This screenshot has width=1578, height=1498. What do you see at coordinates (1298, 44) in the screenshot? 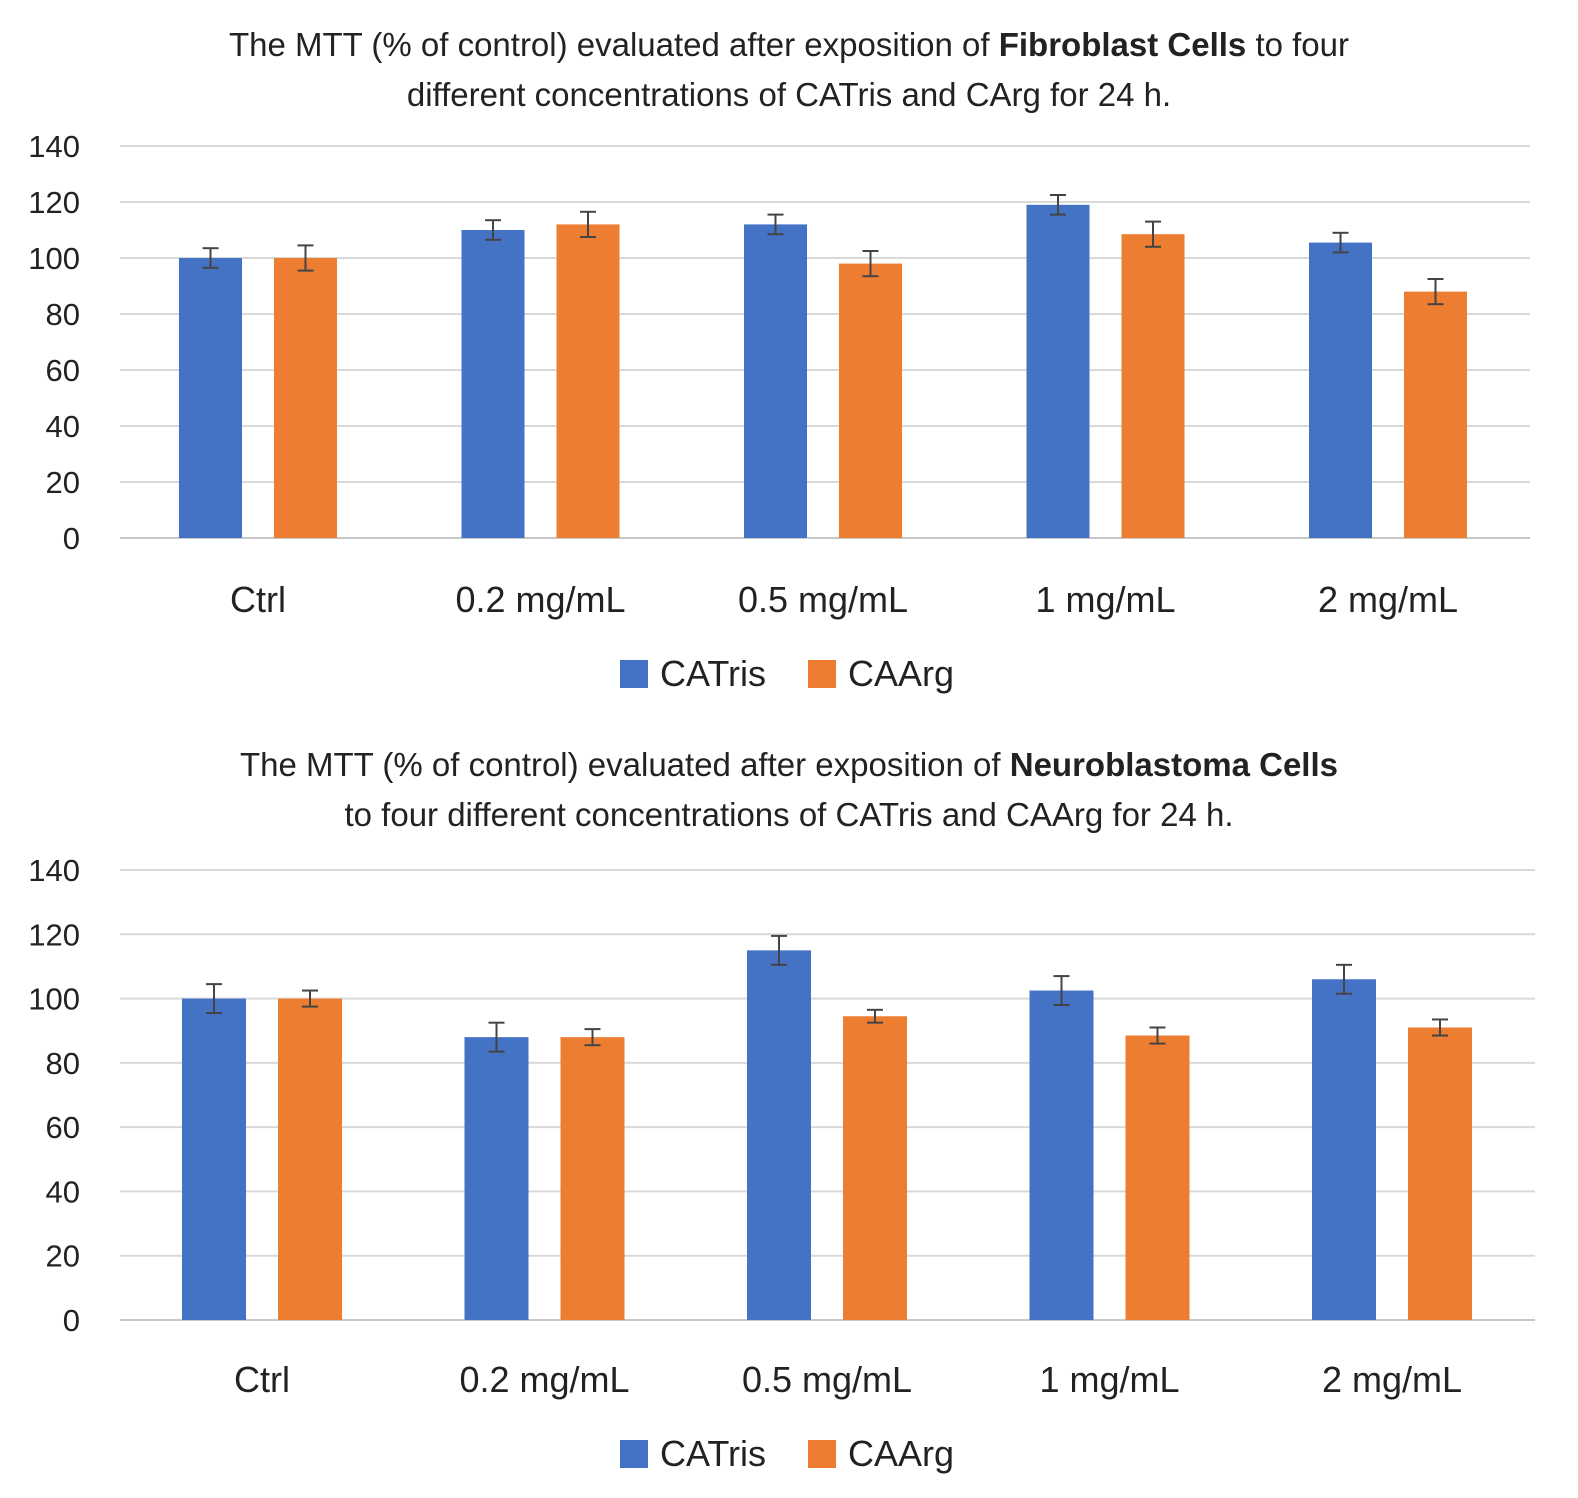
I see `title-suffix: to four` at bounding box center [1298, 44].